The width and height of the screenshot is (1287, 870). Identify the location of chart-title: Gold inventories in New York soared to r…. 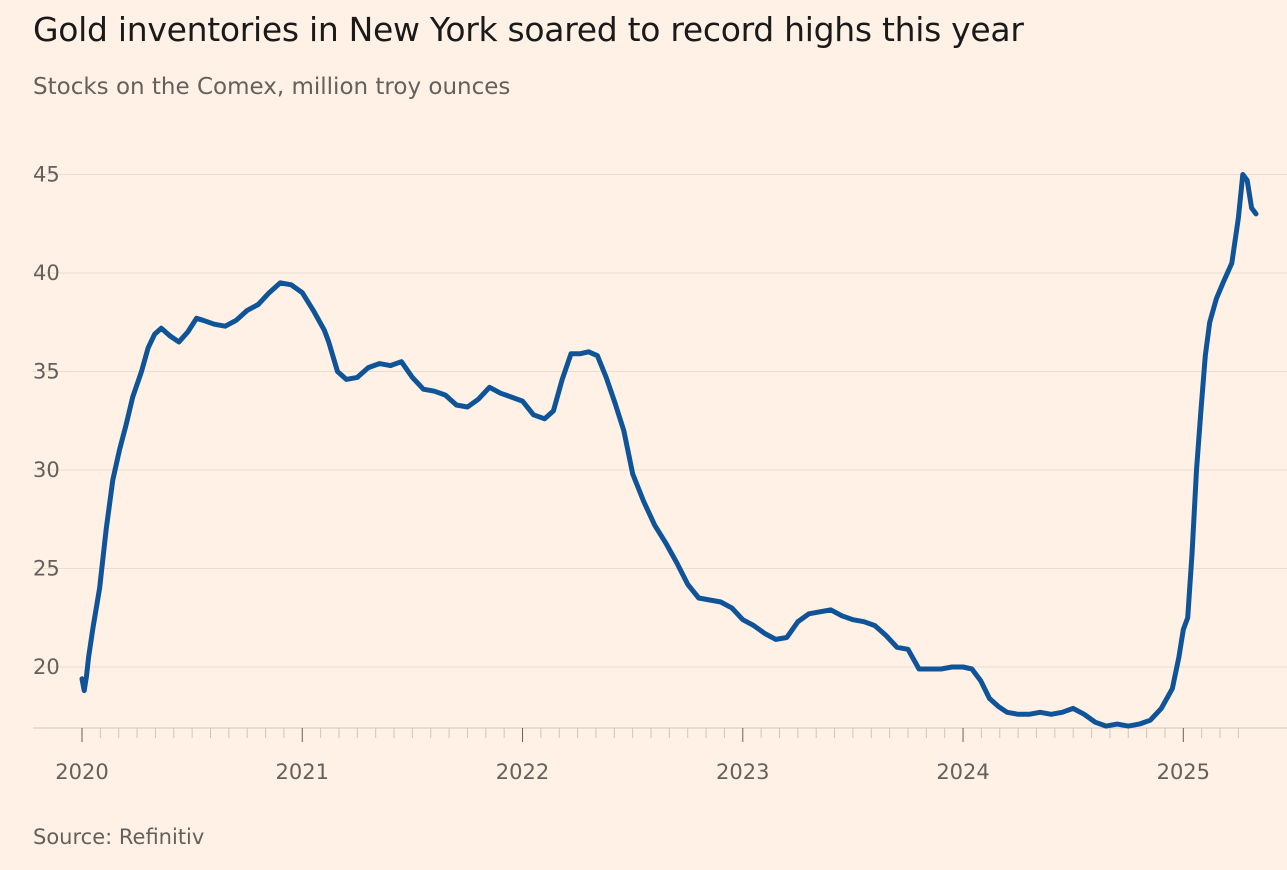
(528, 29).